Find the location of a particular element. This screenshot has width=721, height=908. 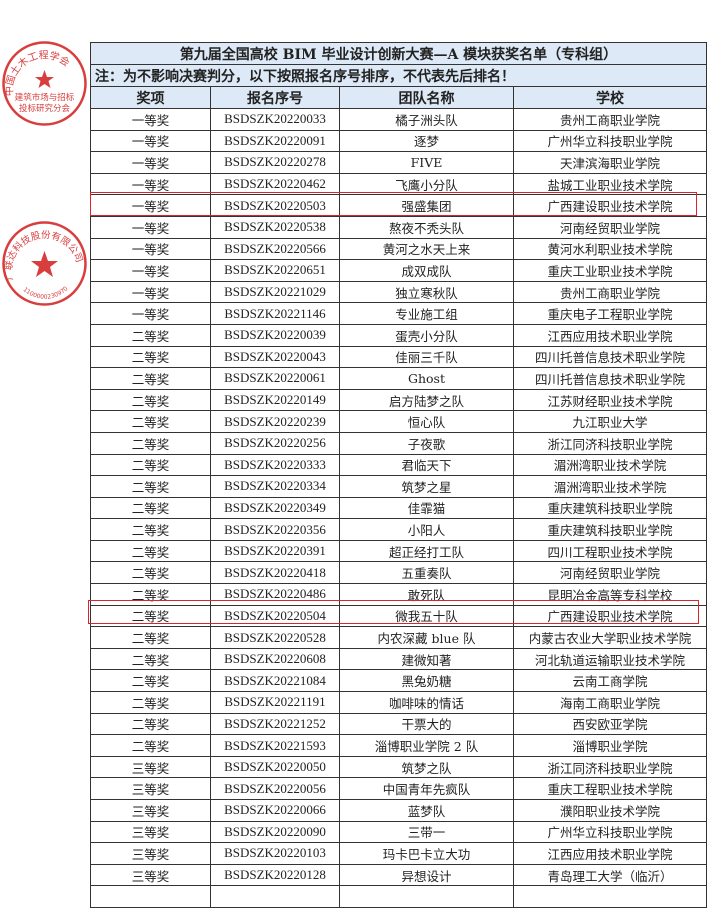

cell-school: 四川工程职业技术学院 is located at coordinates (610, 551).